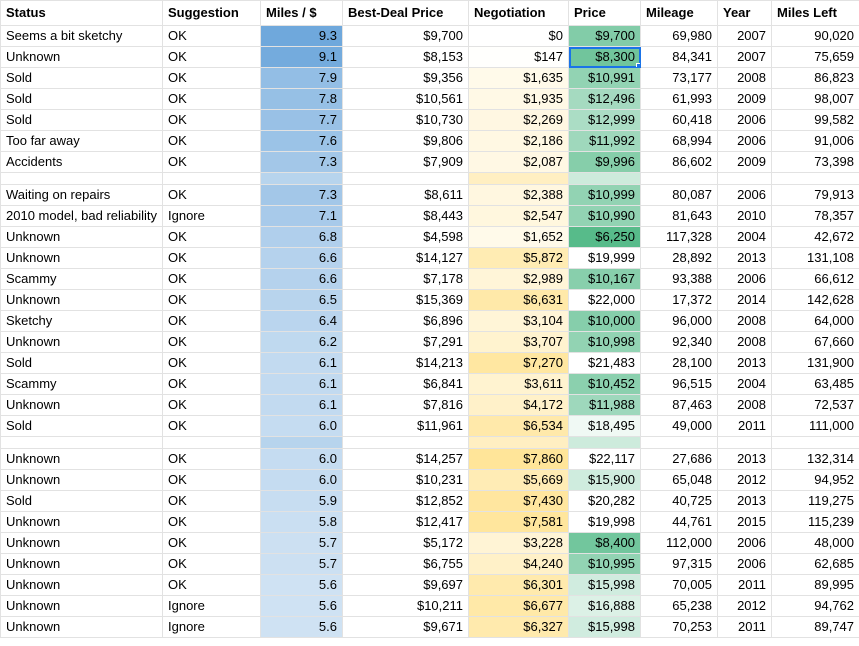  Describe the element at coordinates (211, 216) in the screenshot. I see `cell-suggestion: Ignore` at that location.